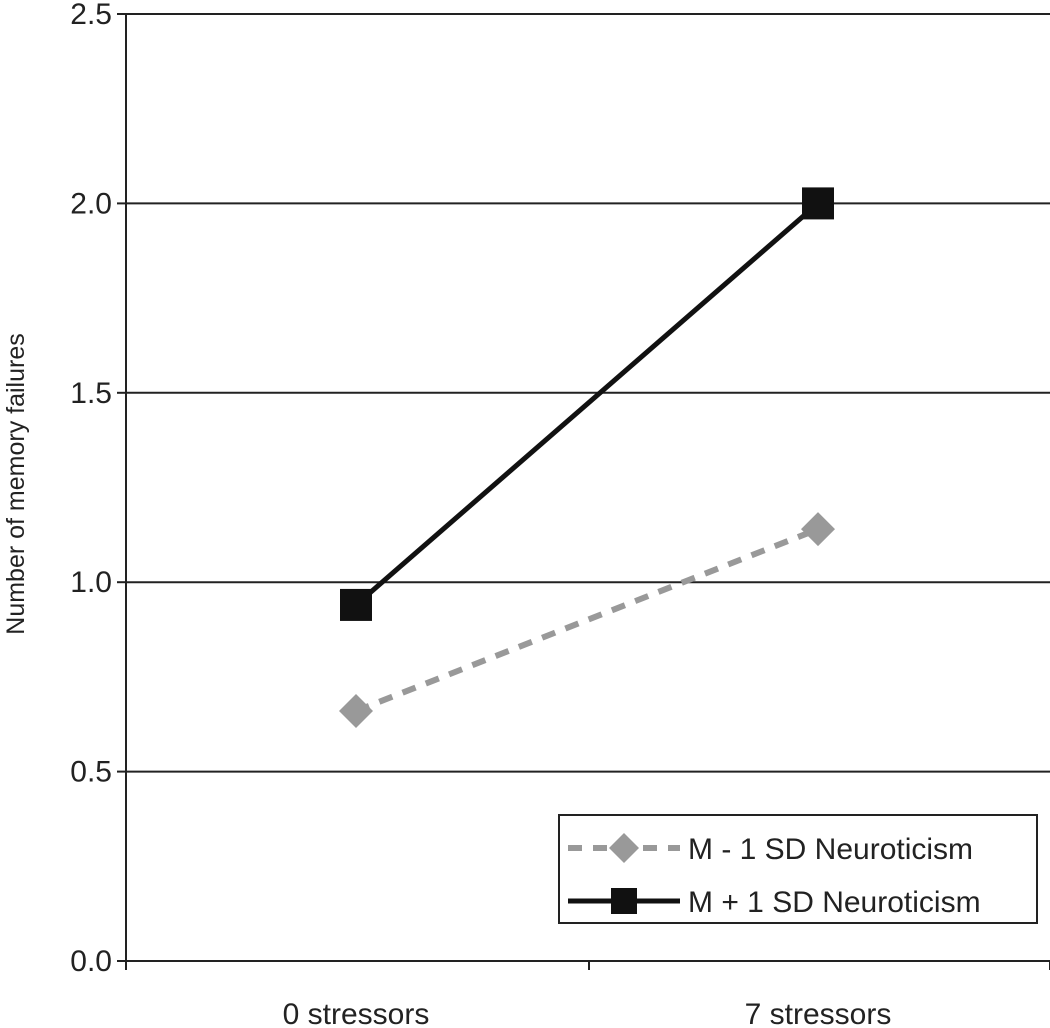 Image resolution: width=1050 pixels, height=1028 pixels. What do you see at coordinates (91, 393) in the screenshot?
I see `y-tick-label: 1.5` at bounding box center [91, 393].